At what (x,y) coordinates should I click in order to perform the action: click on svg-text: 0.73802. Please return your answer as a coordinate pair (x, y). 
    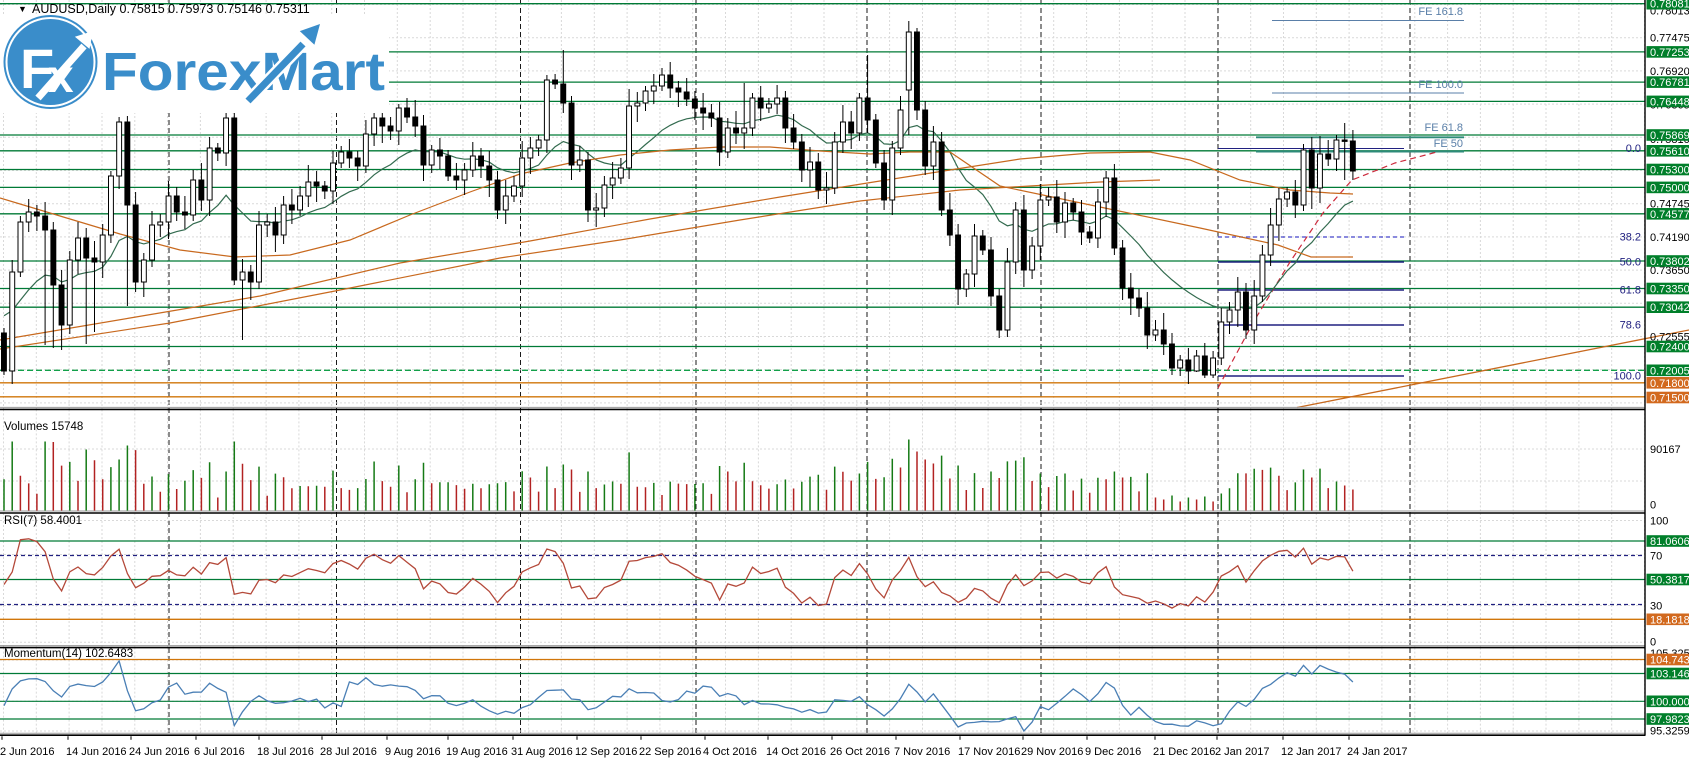
    Looking at the image, I should click on (1669, 262).